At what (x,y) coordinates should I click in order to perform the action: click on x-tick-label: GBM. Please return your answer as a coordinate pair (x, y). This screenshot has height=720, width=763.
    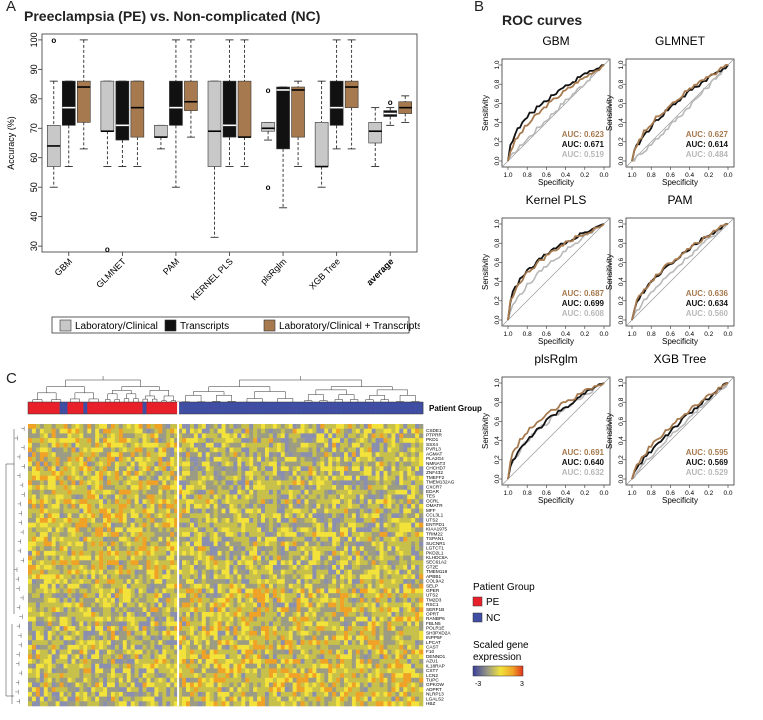
    Looking at the image, I should click on (64, 267).